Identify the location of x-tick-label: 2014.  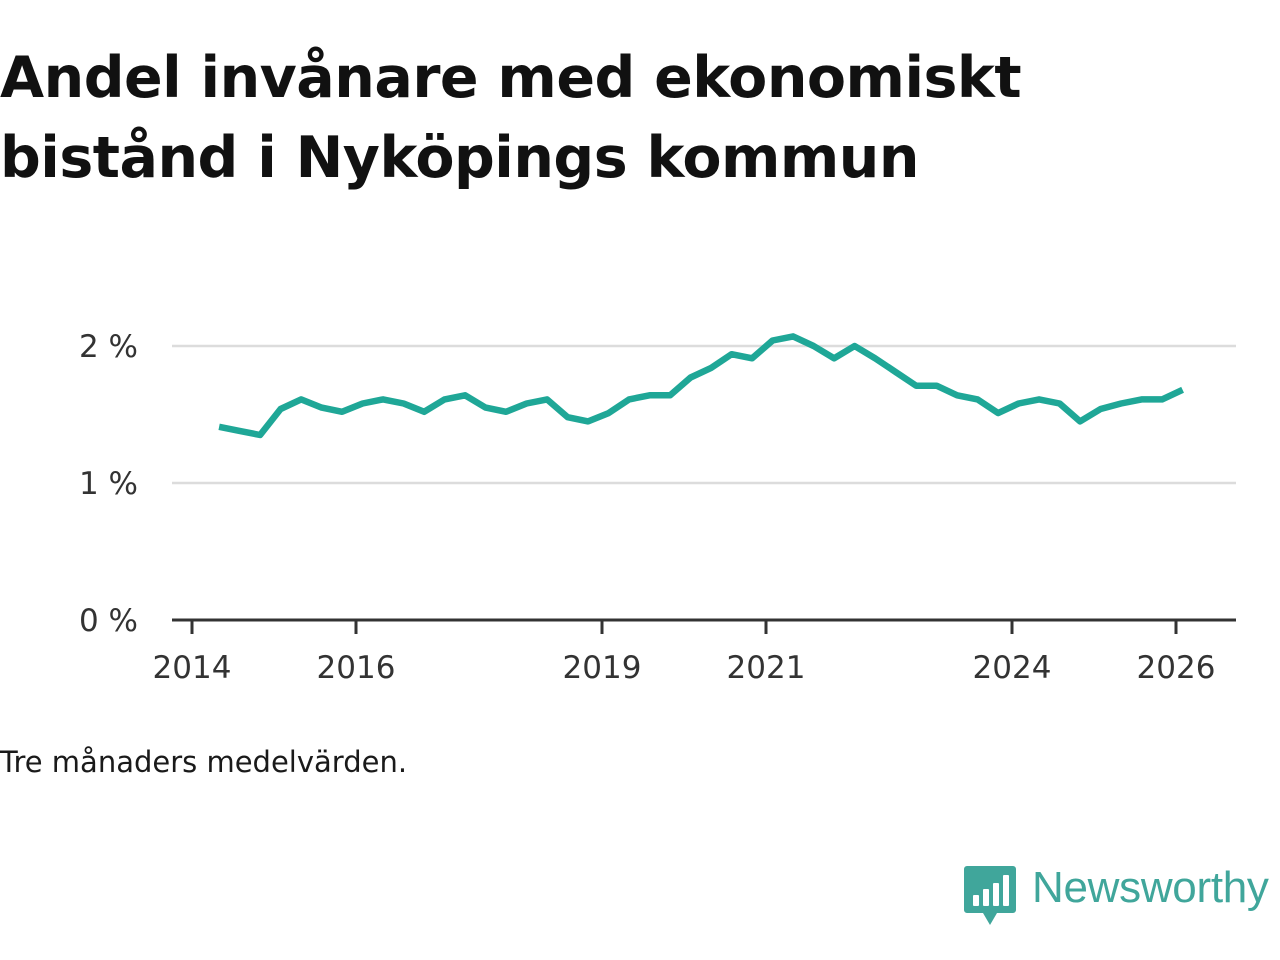
(192, 668).